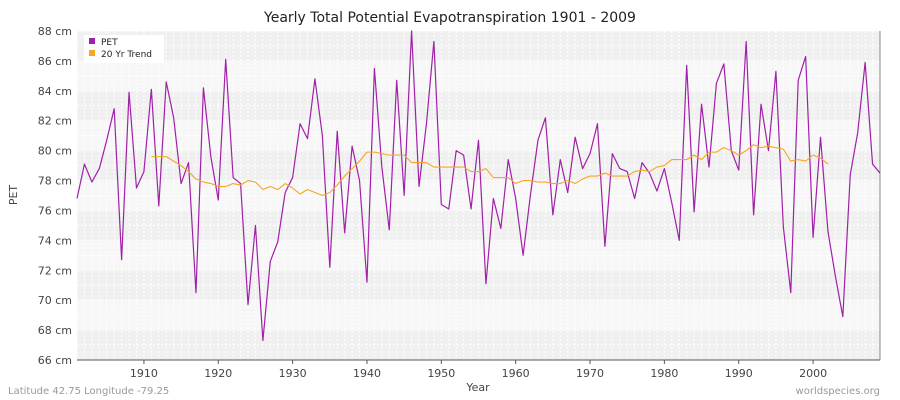 Image resolution: width=900 pixels, height=400 pixels. I want to click on y-tick-label: 80 cm, so click(55, 151).